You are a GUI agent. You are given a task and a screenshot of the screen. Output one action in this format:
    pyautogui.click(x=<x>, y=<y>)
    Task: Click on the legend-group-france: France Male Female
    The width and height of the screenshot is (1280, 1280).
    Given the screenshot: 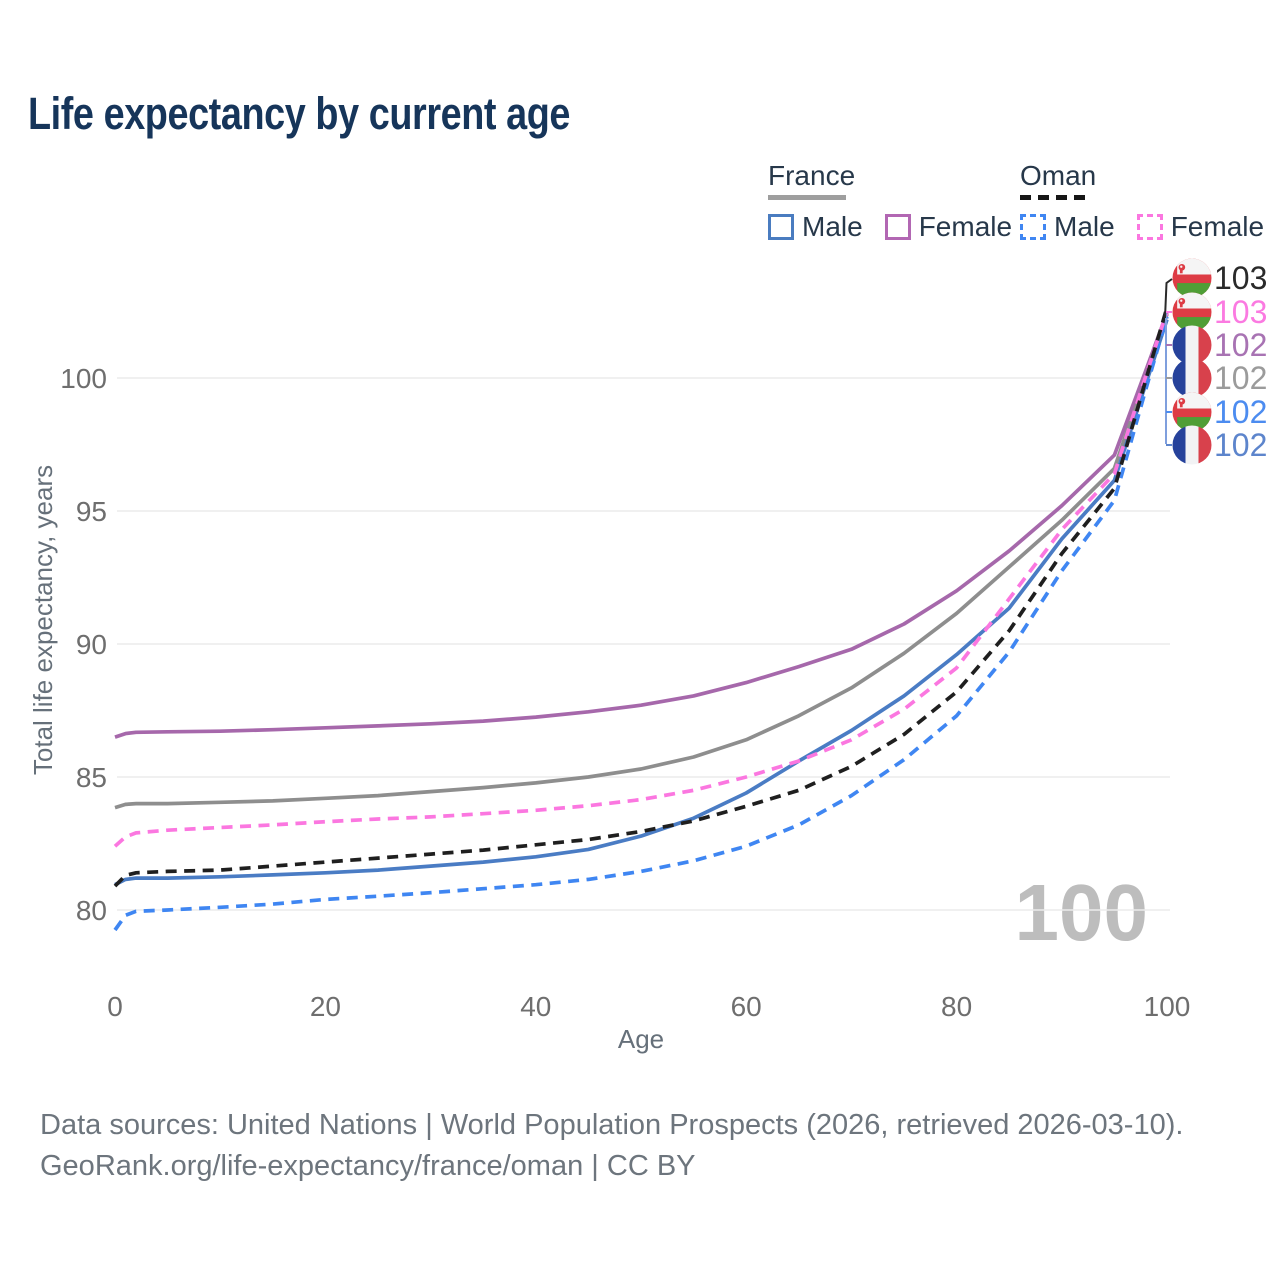 What is the action you would take?
    pyautogui.click(x=901, y=201)
    